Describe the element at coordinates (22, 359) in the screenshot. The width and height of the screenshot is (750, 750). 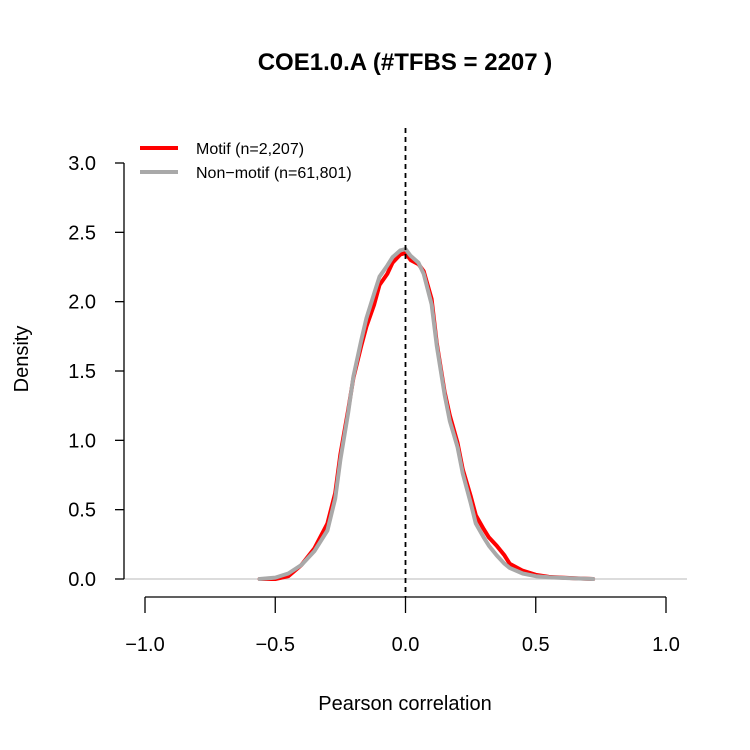
I see `y-axis-label: Density` at that location.